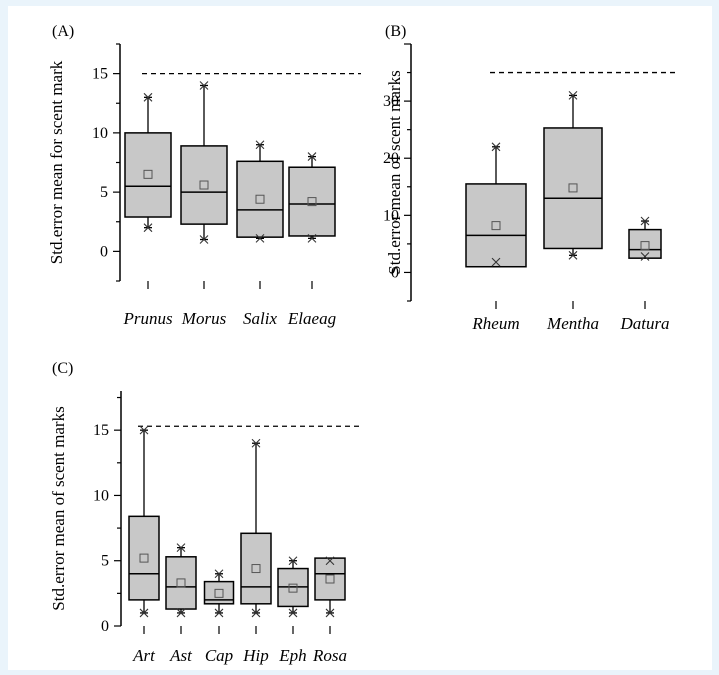 The width and height of the screenshot is (719, 675). Describe the element at coordinates (204, 318) in the screenshot. I see `category-label: Morus` at that location.